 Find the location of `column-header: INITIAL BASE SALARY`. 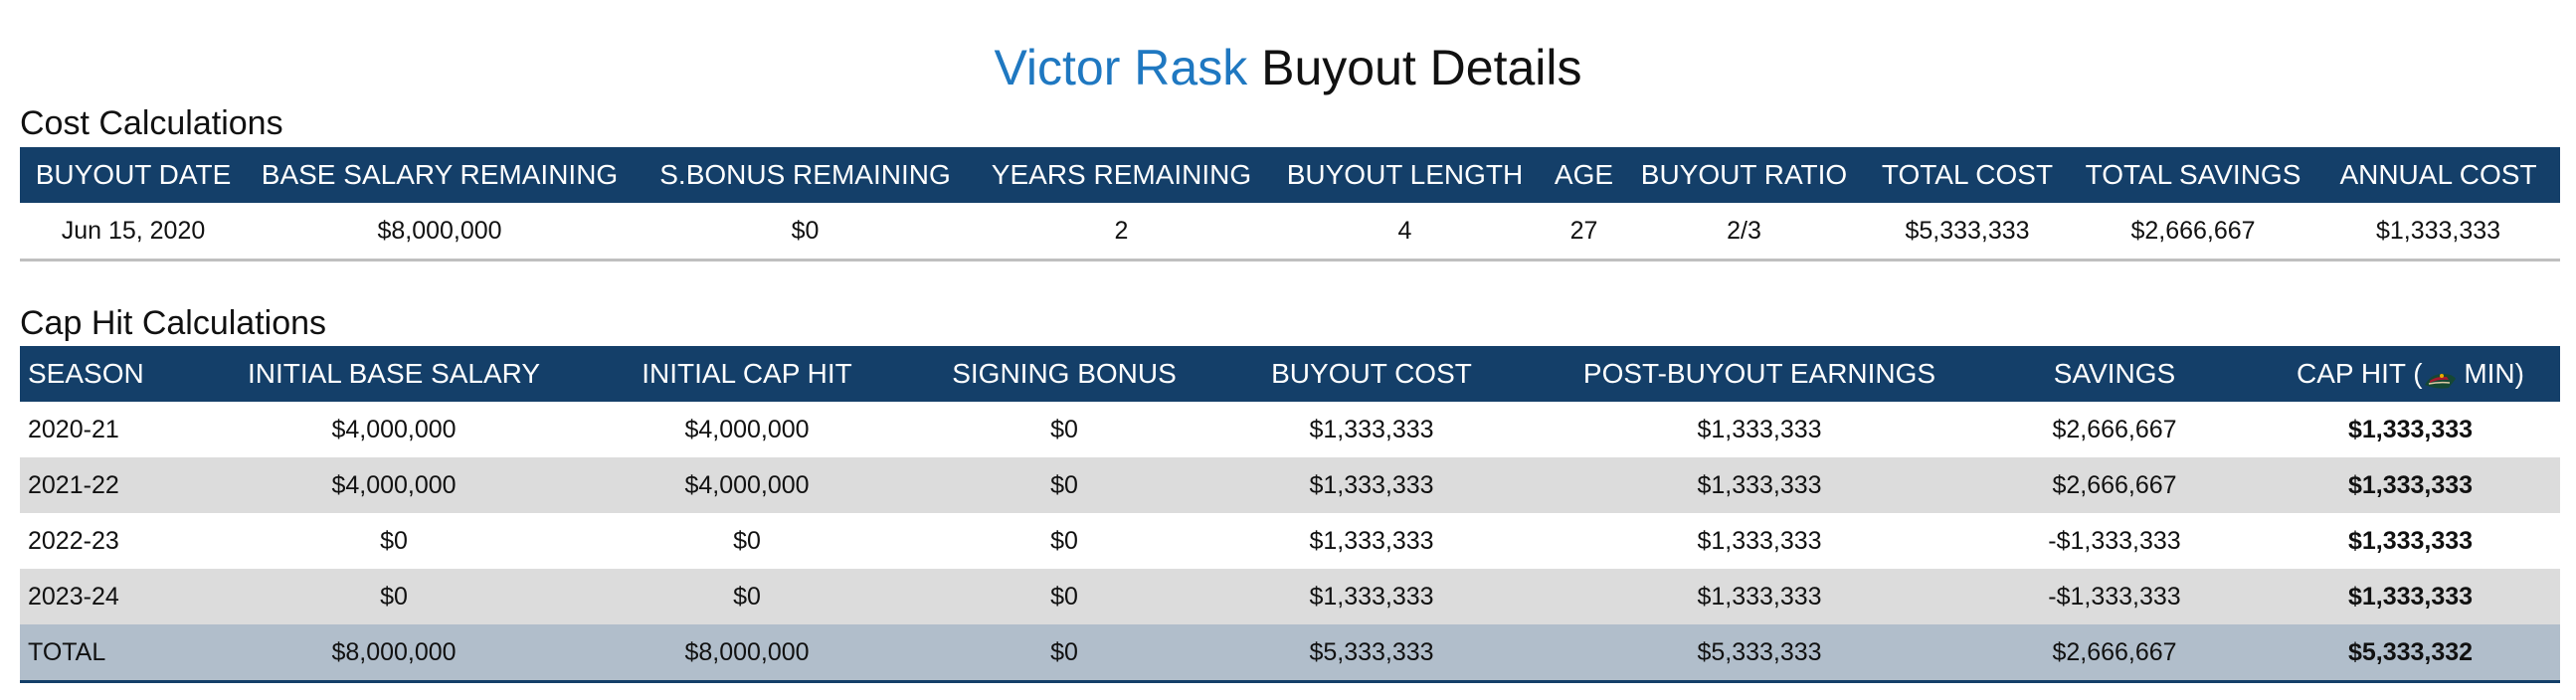

column-header: INITIAL BASE SALARY is located at coordinates (394, 374).